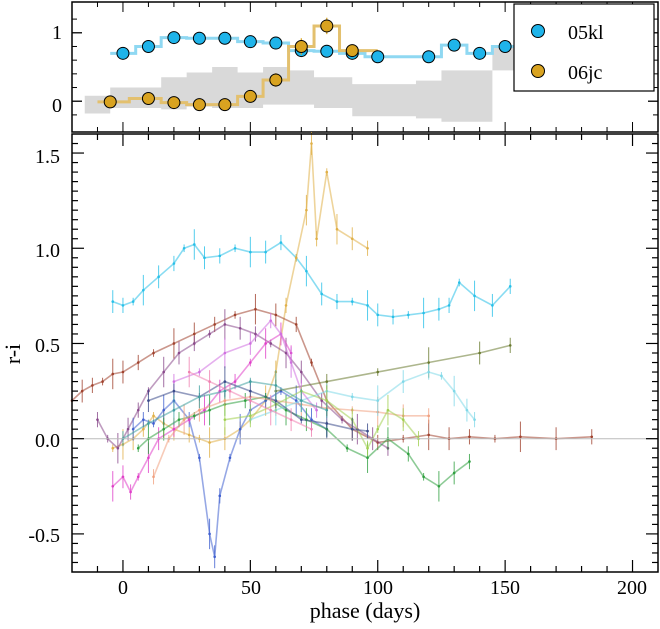  Describe the element at coordinates (47, 157) in the screenshot. I see `ytick-label-1.5: 1.5` at that location.